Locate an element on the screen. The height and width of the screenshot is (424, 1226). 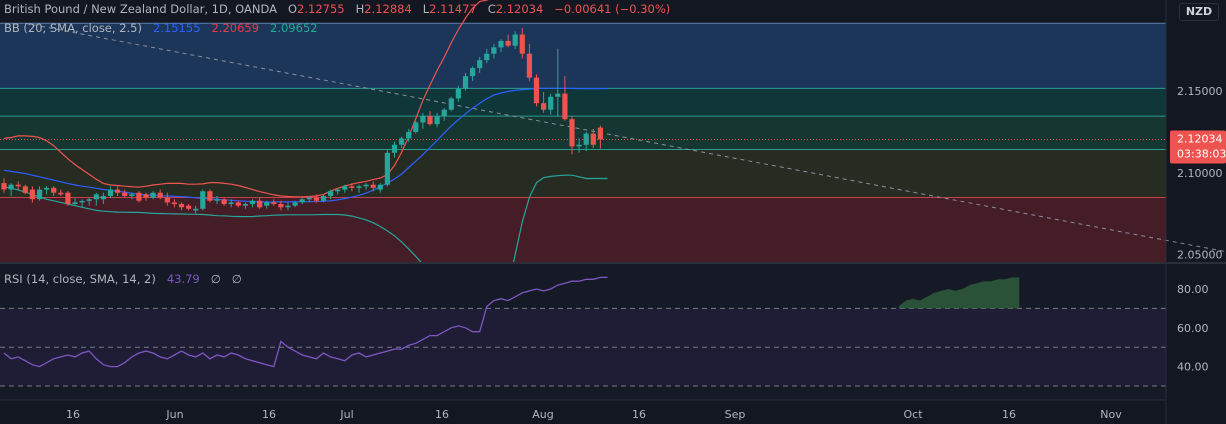
high-value: 2.12884 is located at coordinates (388, 9).